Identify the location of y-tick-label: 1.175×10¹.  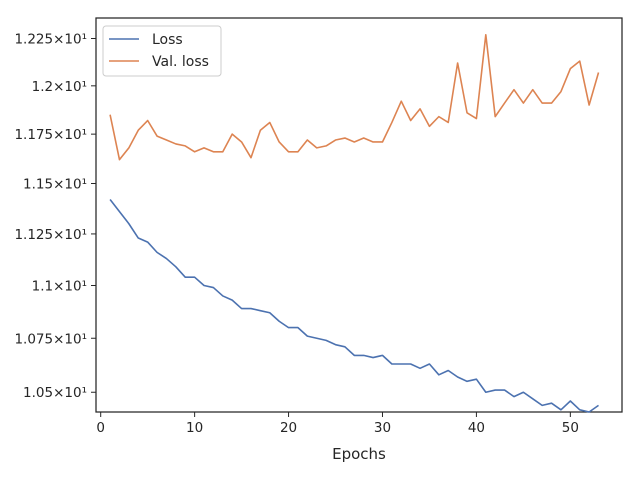
(50, 135).